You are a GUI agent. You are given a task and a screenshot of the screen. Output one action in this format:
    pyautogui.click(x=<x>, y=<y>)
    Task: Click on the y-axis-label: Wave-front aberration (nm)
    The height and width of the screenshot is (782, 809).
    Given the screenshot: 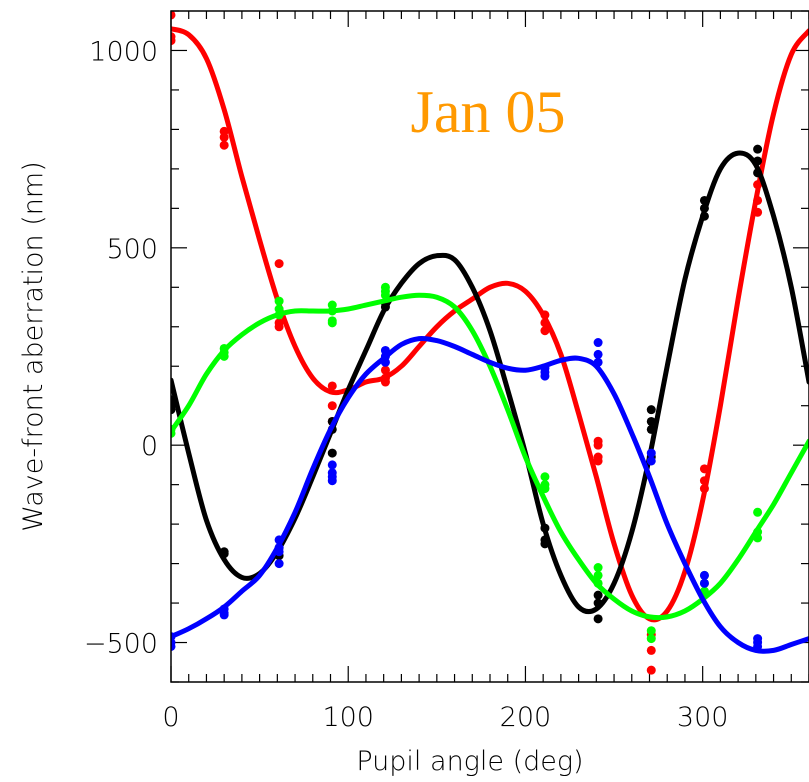 What is the action you would take?
    pyautogui.click(x=33, y=346)
    